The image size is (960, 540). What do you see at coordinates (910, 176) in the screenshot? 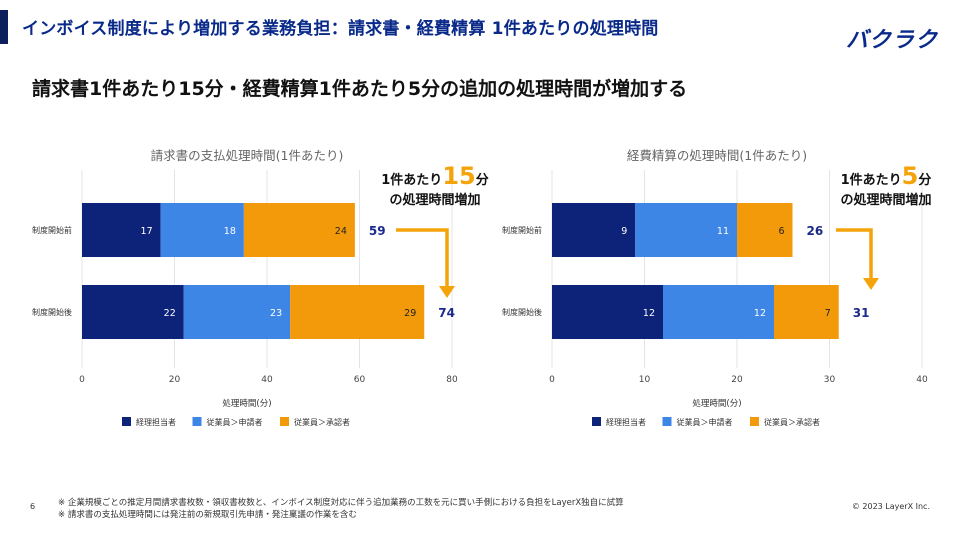
I see `callout-number: 5` at bounding box center [910, 176].